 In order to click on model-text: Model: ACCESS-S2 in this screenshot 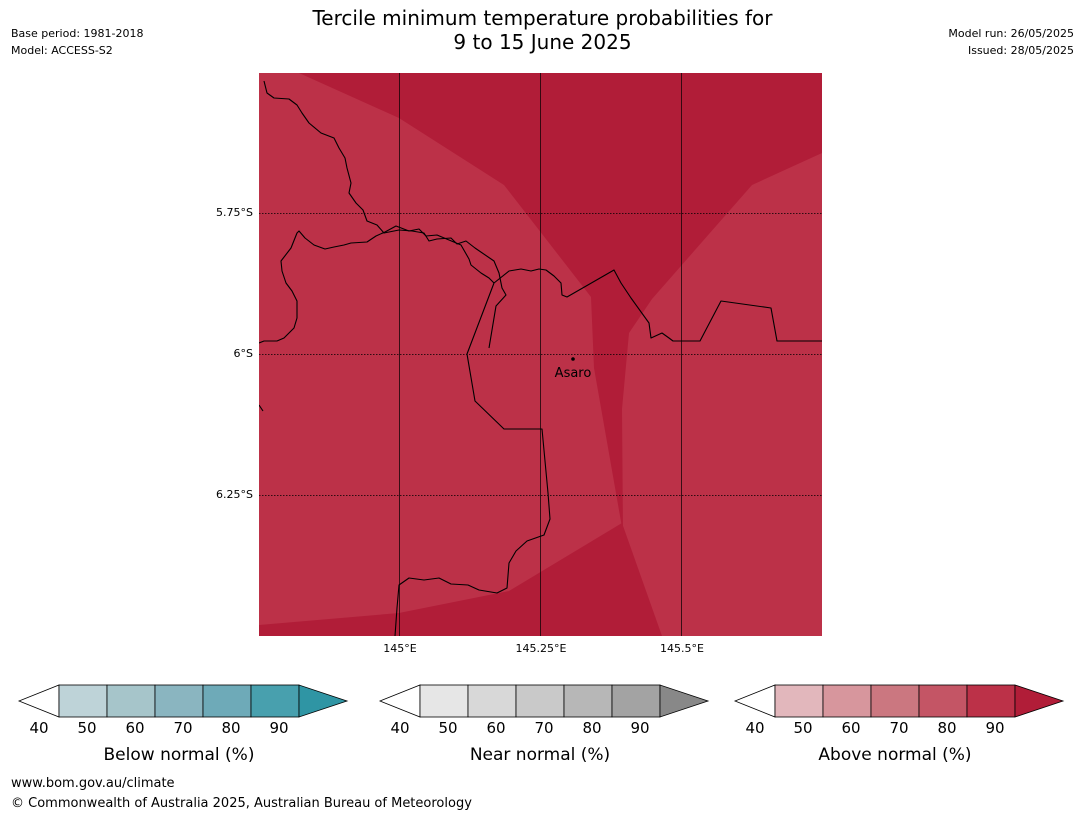, I will do `click(62, 50)`.